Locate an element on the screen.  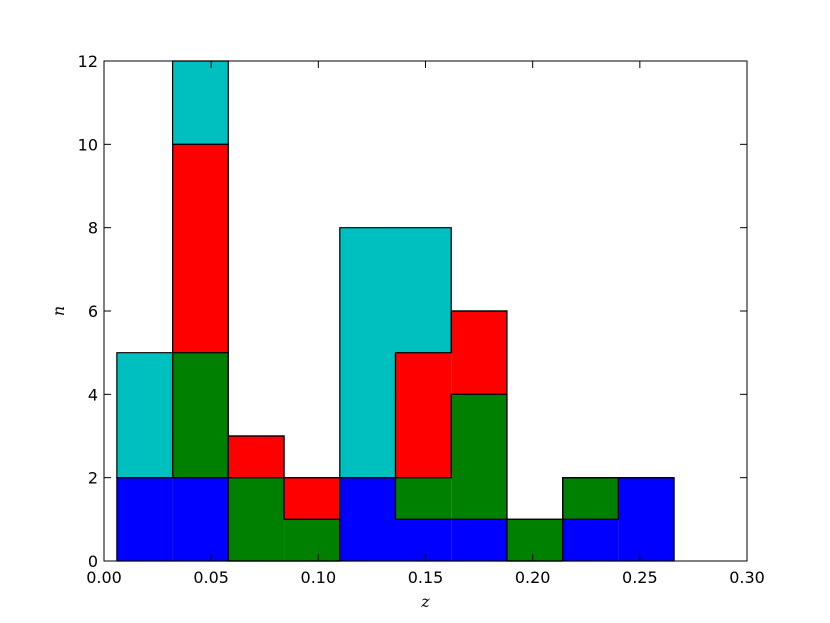
x-tick-label-6: 0.30 is located at coordinates (747, 577).